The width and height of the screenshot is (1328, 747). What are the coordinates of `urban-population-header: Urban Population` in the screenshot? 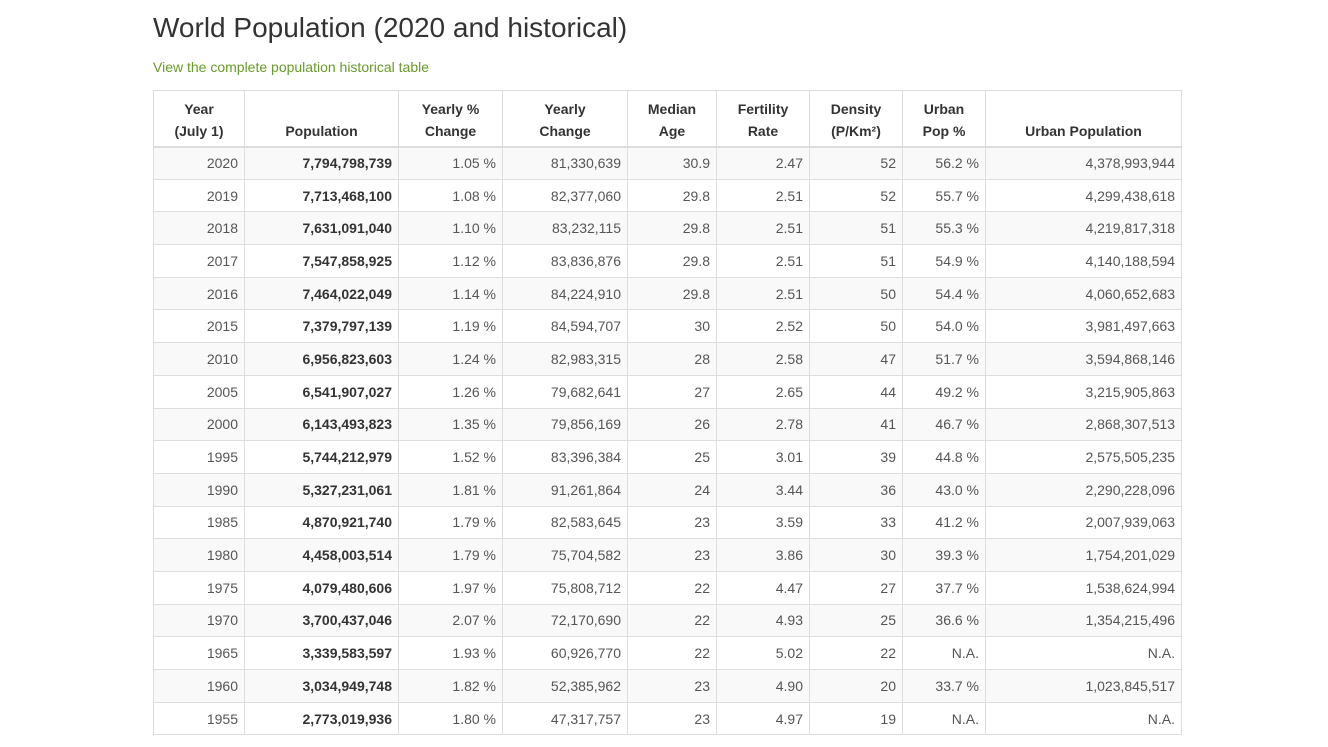 It's located at (1083, 118).